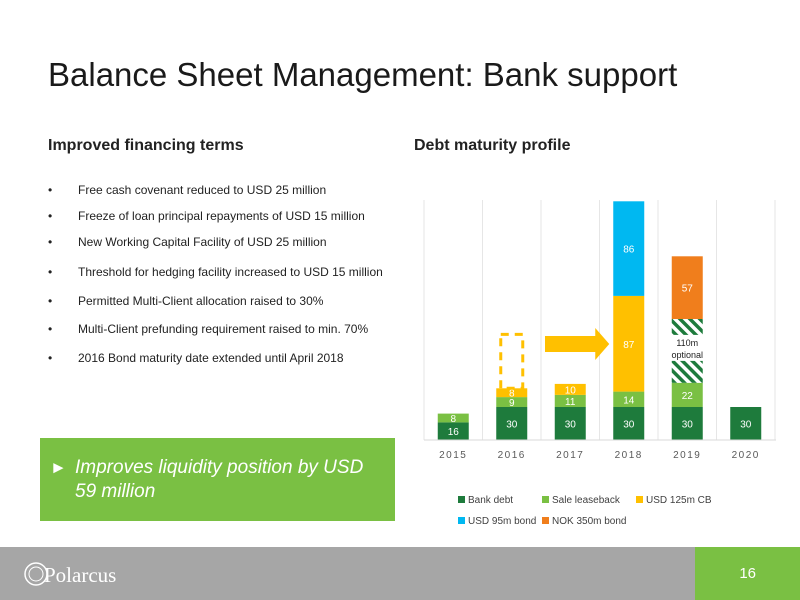 Image resolution: width=800 pixels, height=600 pixels. Describe the element at coordinates (599, 455) in the screenshot. I see `x-axis-labels: 2015 2016 2017 2018 2019 2020` at that location.